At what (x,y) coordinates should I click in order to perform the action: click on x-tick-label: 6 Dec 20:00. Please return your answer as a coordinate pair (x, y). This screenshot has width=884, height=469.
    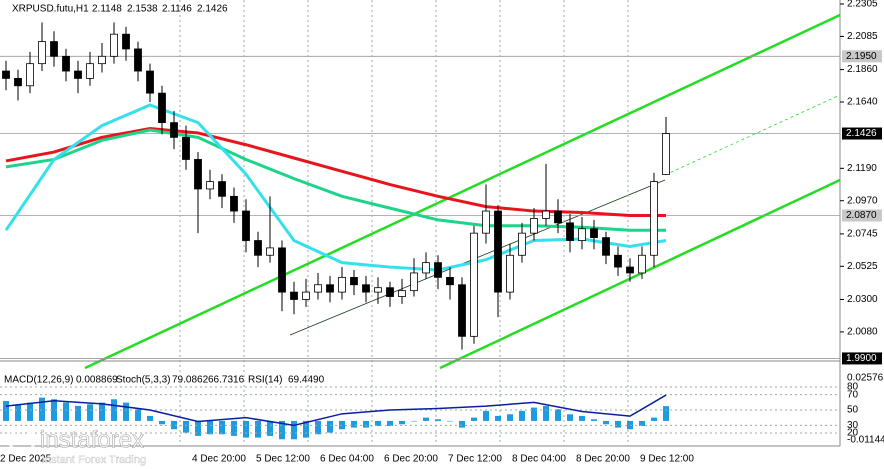
    Looking at the image, I should click on (411, 459).